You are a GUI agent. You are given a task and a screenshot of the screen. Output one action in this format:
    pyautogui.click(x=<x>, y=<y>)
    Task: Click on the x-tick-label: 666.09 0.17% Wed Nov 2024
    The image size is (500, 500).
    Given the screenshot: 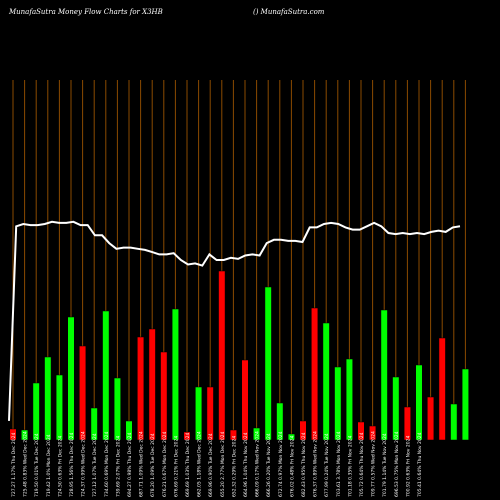 What is the action you would take?
    pyautogui.click(x=258, y=464)
    